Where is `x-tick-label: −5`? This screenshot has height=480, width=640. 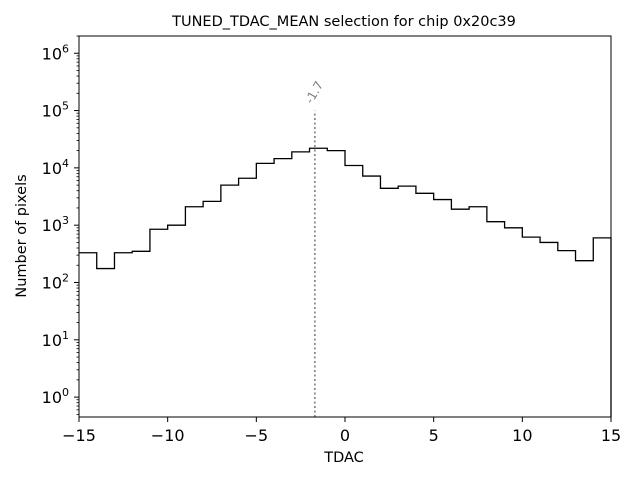 x-tick-label: −5 is located at coordinates (257, 435).